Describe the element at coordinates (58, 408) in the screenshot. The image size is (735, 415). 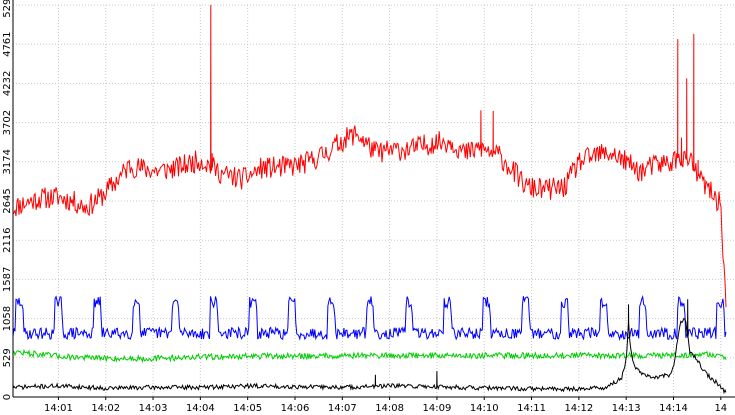
I see `x-tick-label: 14:01` at that location.